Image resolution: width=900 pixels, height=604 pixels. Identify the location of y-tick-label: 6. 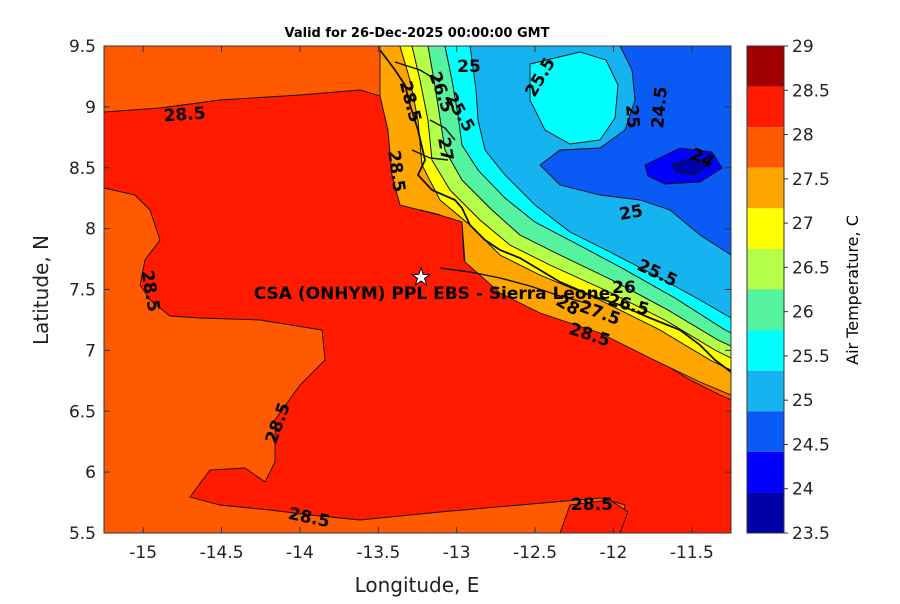
(90, 473).